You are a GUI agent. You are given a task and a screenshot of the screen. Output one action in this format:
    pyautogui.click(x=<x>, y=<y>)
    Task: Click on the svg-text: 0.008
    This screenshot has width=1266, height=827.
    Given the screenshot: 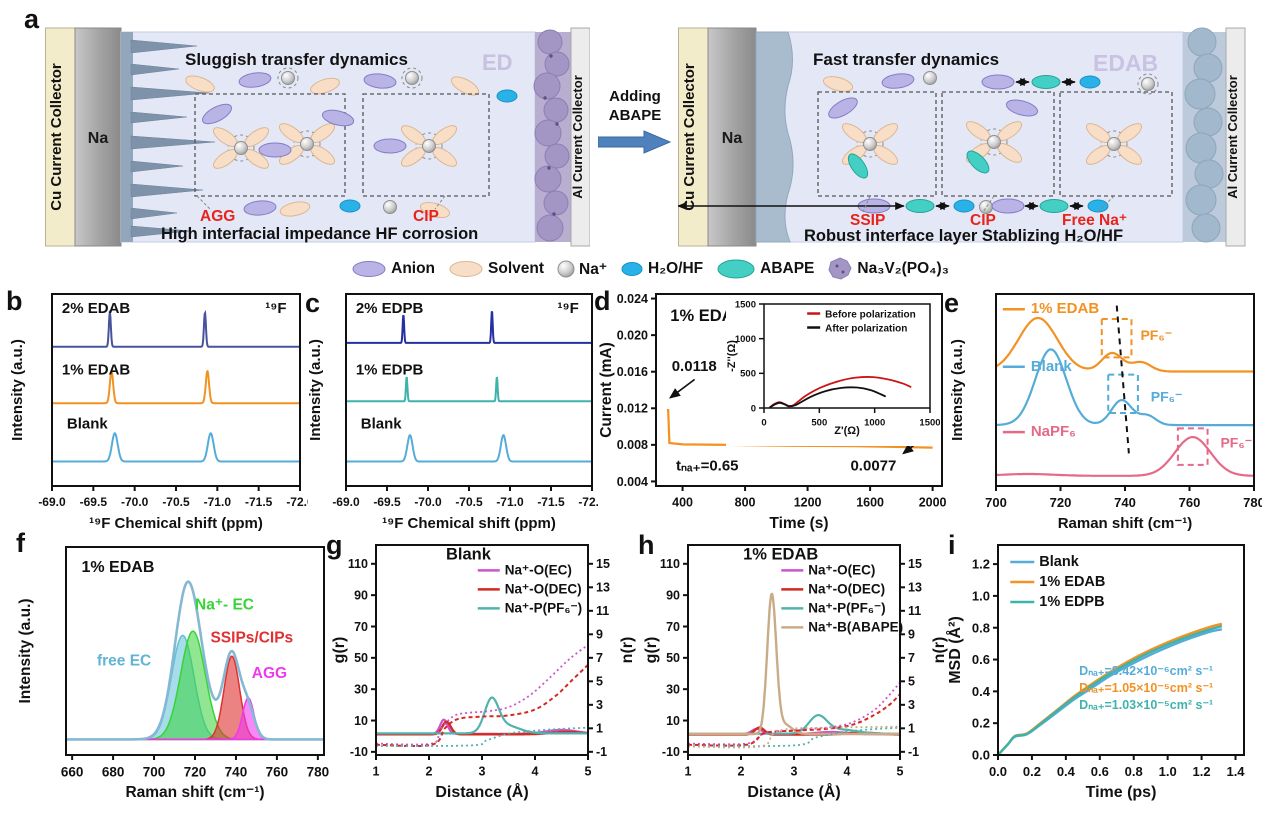 What is the action you would take?
    pyautogui.click(x=632, y=445)
    